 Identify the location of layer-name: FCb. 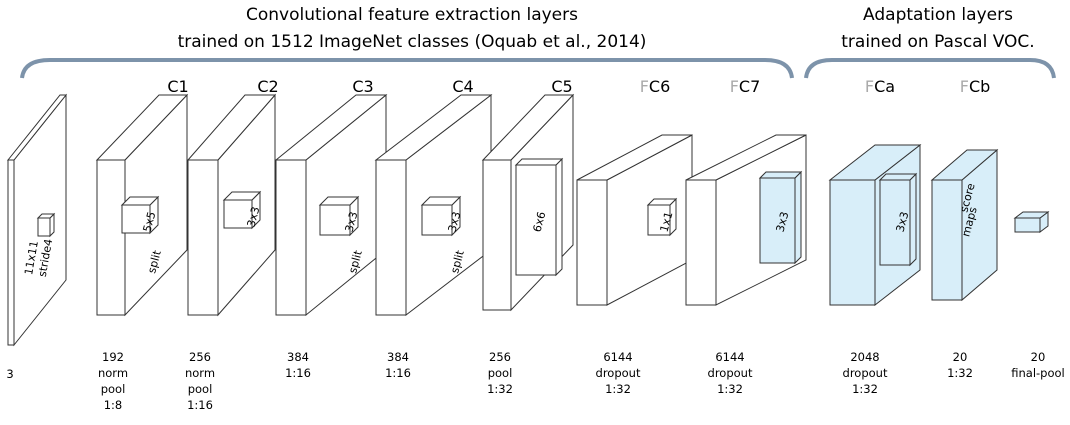
(975, 86).